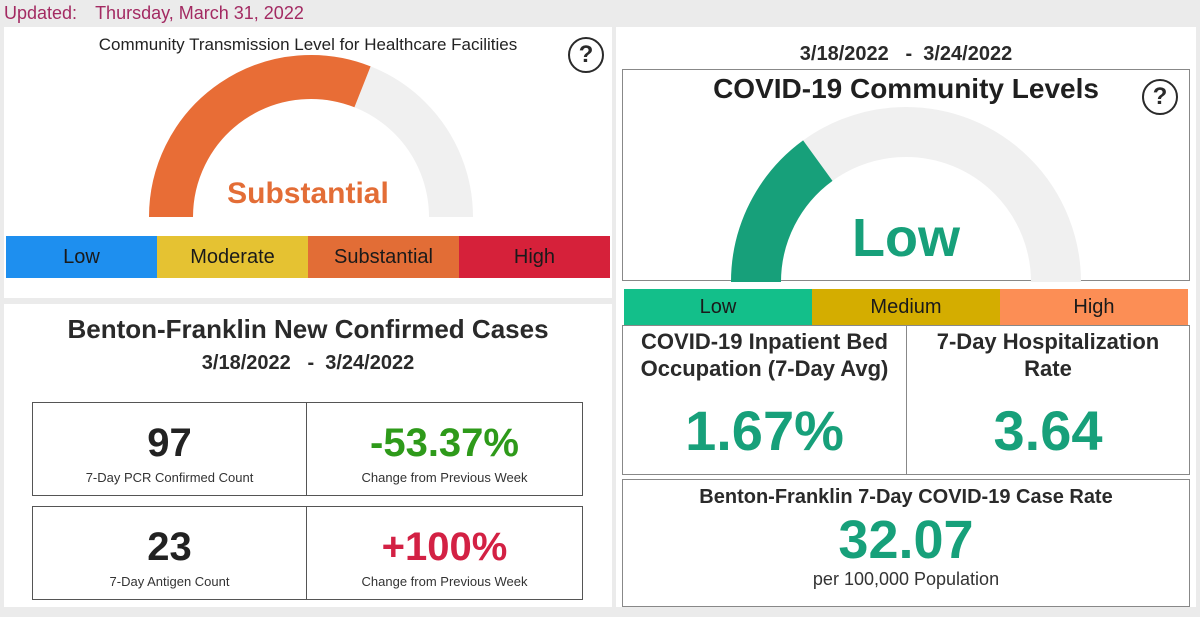  I want to click on pcr-count-card: 97 7-Day PCR Confirmed Count, so click(169, 449).